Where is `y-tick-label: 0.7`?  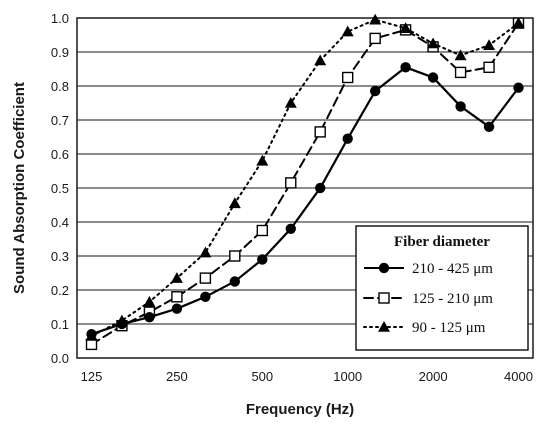
y-tick-label: 0.7 is located at coordinates (60, 120).